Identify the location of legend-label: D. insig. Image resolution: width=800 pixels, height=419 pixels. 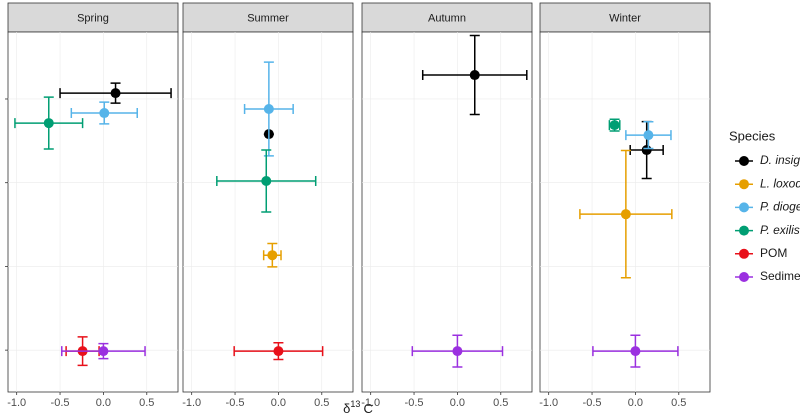
(780, 160).